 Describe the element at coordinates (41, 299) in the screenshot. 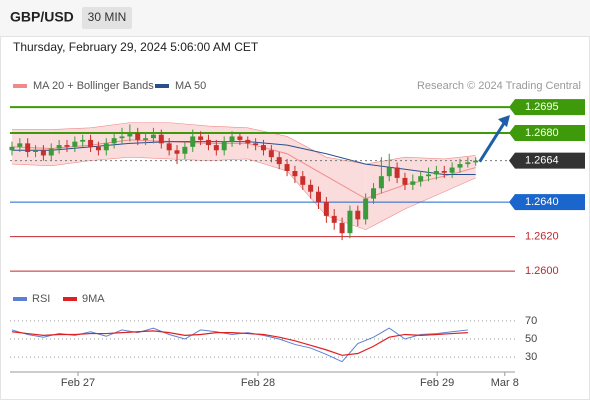

I see `legend-label: RSI` at that location.